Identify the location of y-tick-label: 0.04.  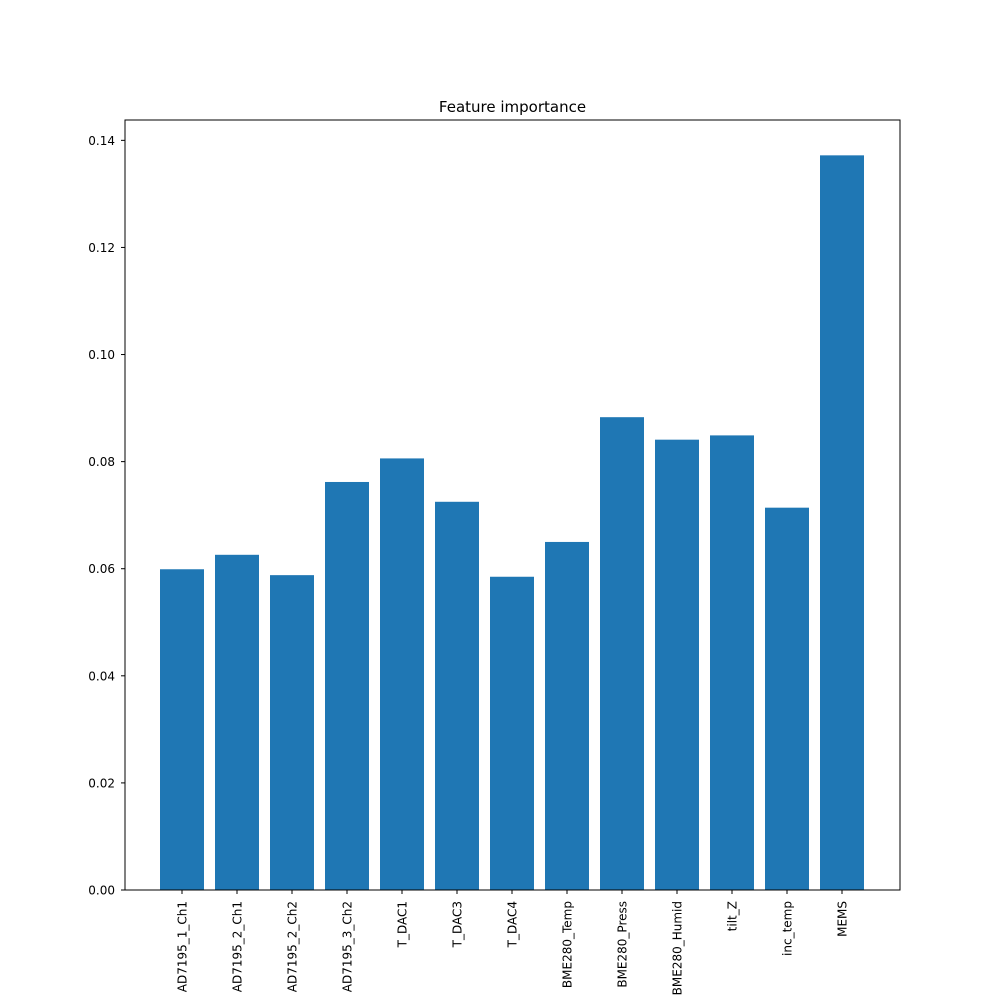
(101, 676).